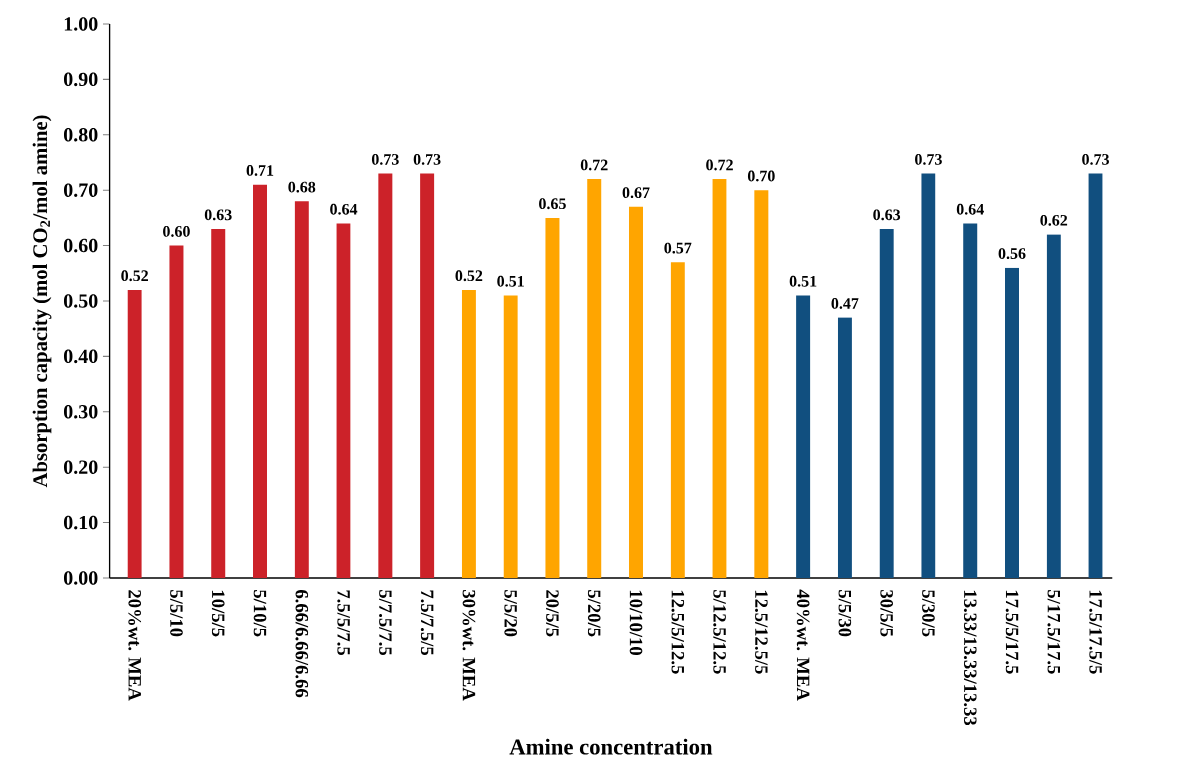 This screenshot has width=1178, height=760. I want to click on y-tick-label: 0.00, so click(80, 578).